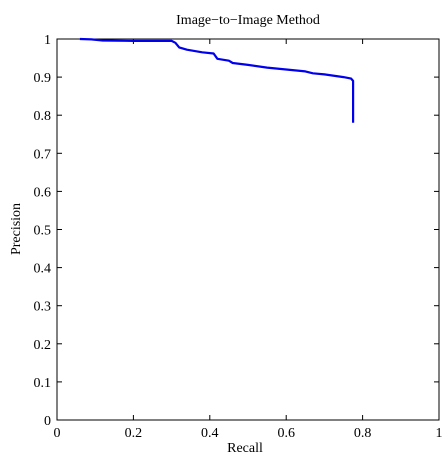 The image size is (442, 458). What do you see at coordinates (43, 383) in the screenshot?
I see `y-tick-label: 0.1` at bounding box center [43, 383].